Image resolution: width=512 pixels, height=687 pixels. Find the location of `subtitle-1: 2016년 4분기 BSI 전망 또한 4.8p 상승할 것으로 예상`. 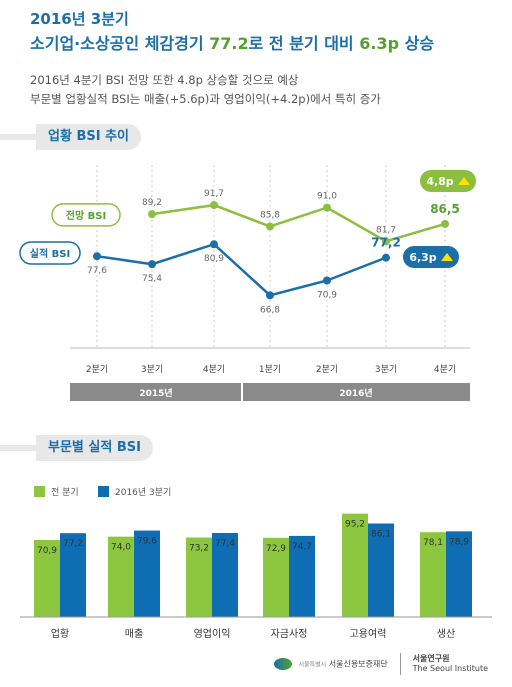

subtitle-1: 2016년 4분기 BSI 전망 또한 4.8p 상승할 것으로 예상 is located at coordinates (164, 80).